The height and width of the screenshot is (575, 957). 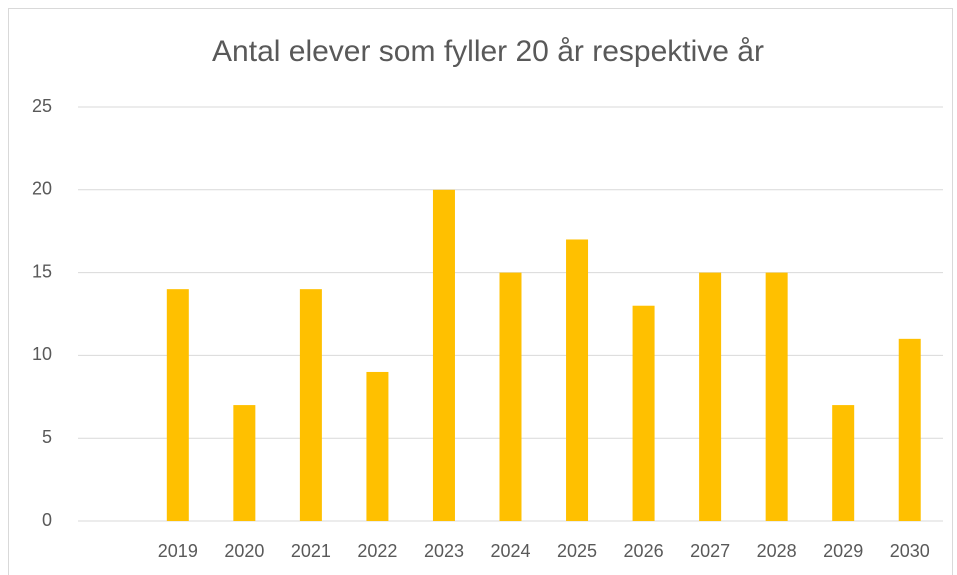 What do you see at coordinates (47, 520) in the screenshot?
I see `y-tick-label: 0` at bounding box center [47, 520].